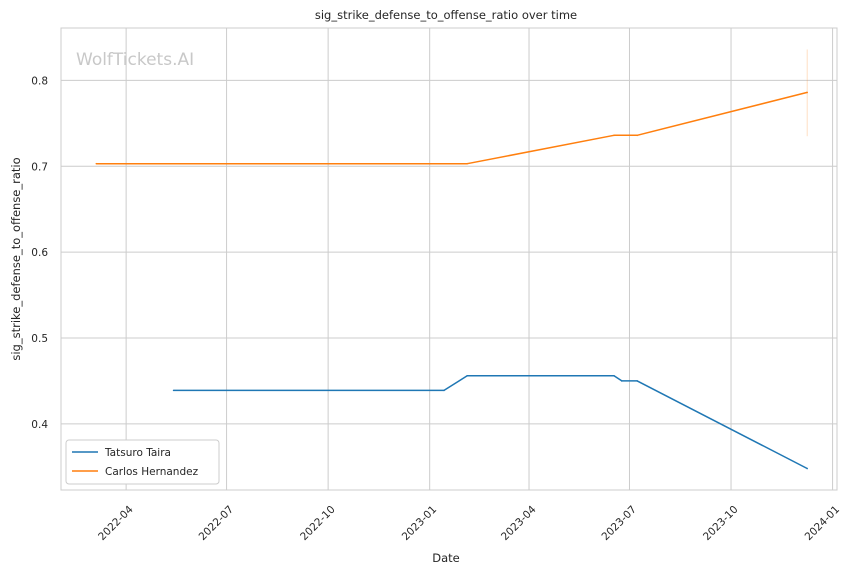 The height and width of the screenshot is (575, 857). What do you see at coordinates (39, 339) in the screenshot?
I see `y-tick-label: 0.5` at bounding box center [39, 339].